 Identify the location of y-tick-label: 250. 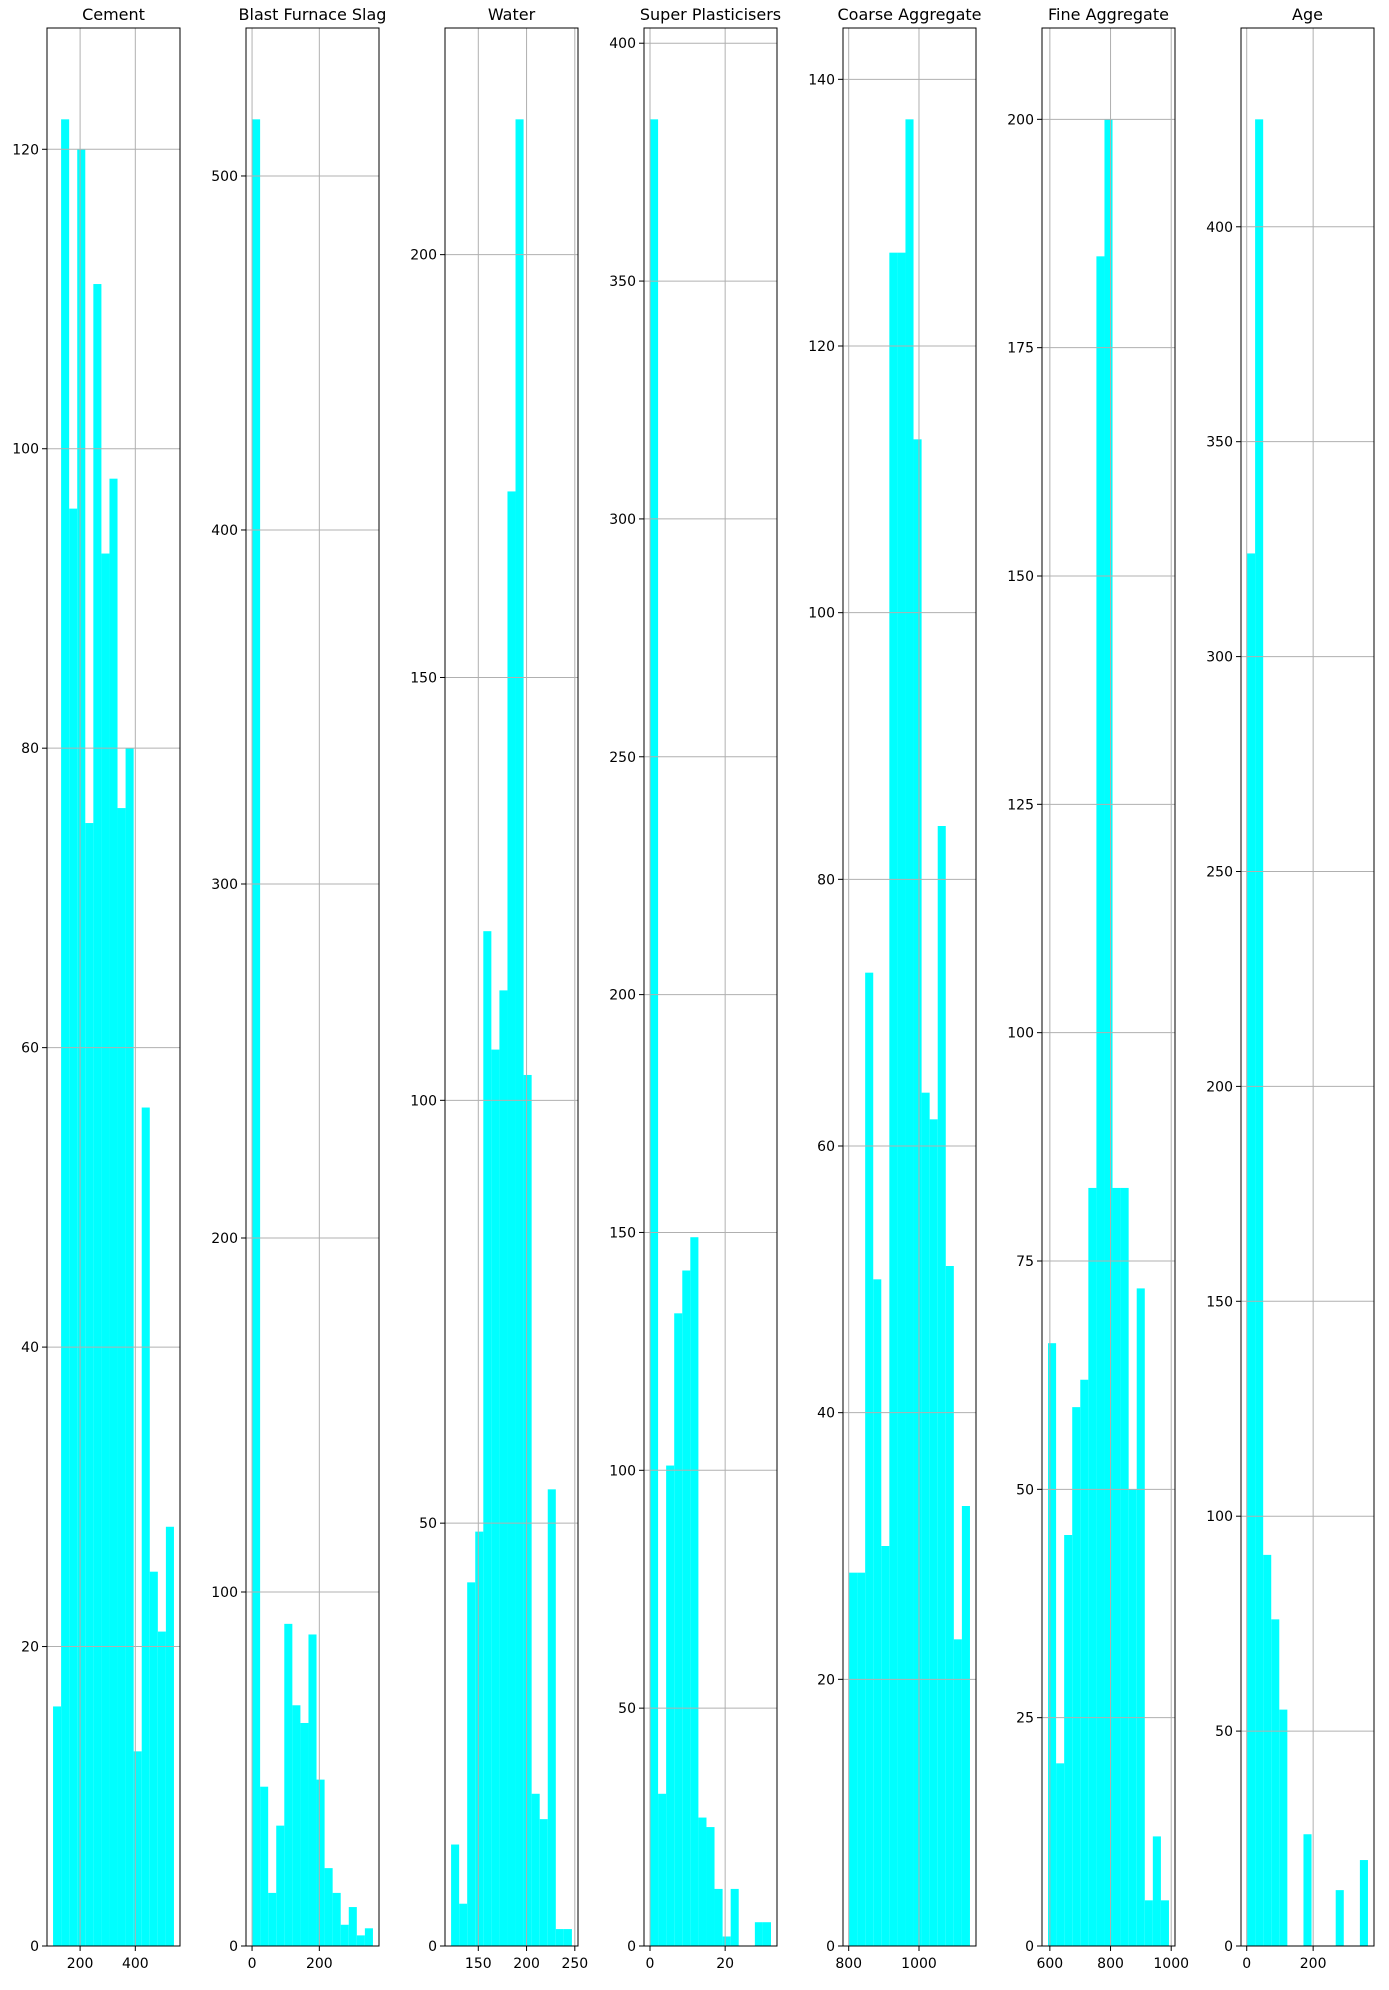
(622, 758).